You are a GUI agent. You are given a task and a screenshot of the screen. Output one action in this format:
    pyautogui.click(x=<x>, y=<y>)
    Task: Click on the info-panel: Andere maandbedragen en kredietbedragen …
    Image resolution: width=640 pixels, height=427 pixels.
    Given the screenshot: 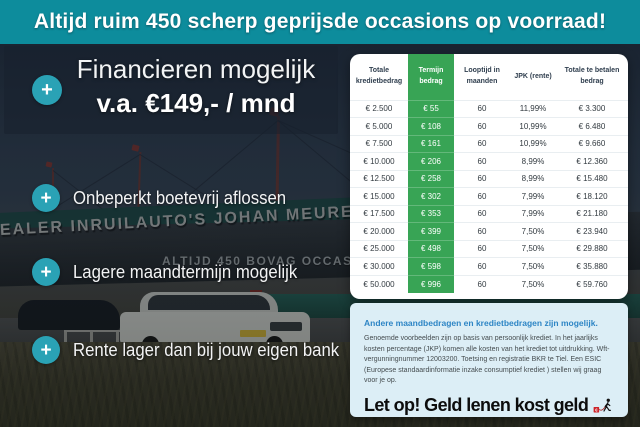 What is the action you would take?
    pyautogui.click(x=489, y=360)
    